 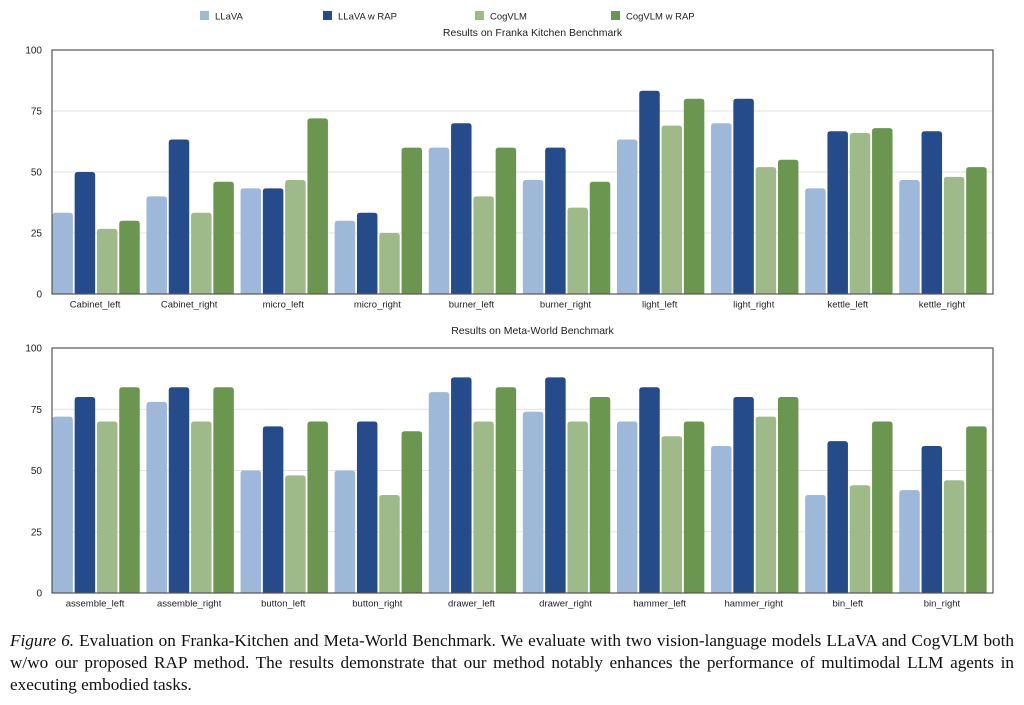 I want to click on y-tick-label: 25, so click(x=37, y=532).